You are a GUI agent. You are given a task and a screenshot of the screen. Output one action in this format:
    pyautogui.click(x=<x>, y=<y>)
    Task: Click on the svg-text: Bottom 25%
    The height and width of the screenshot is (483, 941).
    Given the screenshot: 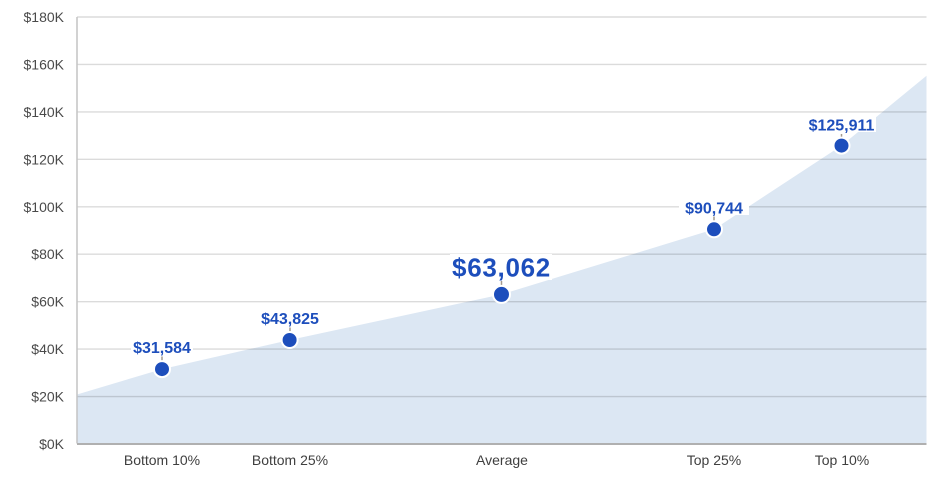 What is the action you would take?
    pyautogui.click(x=290, y=460)
    